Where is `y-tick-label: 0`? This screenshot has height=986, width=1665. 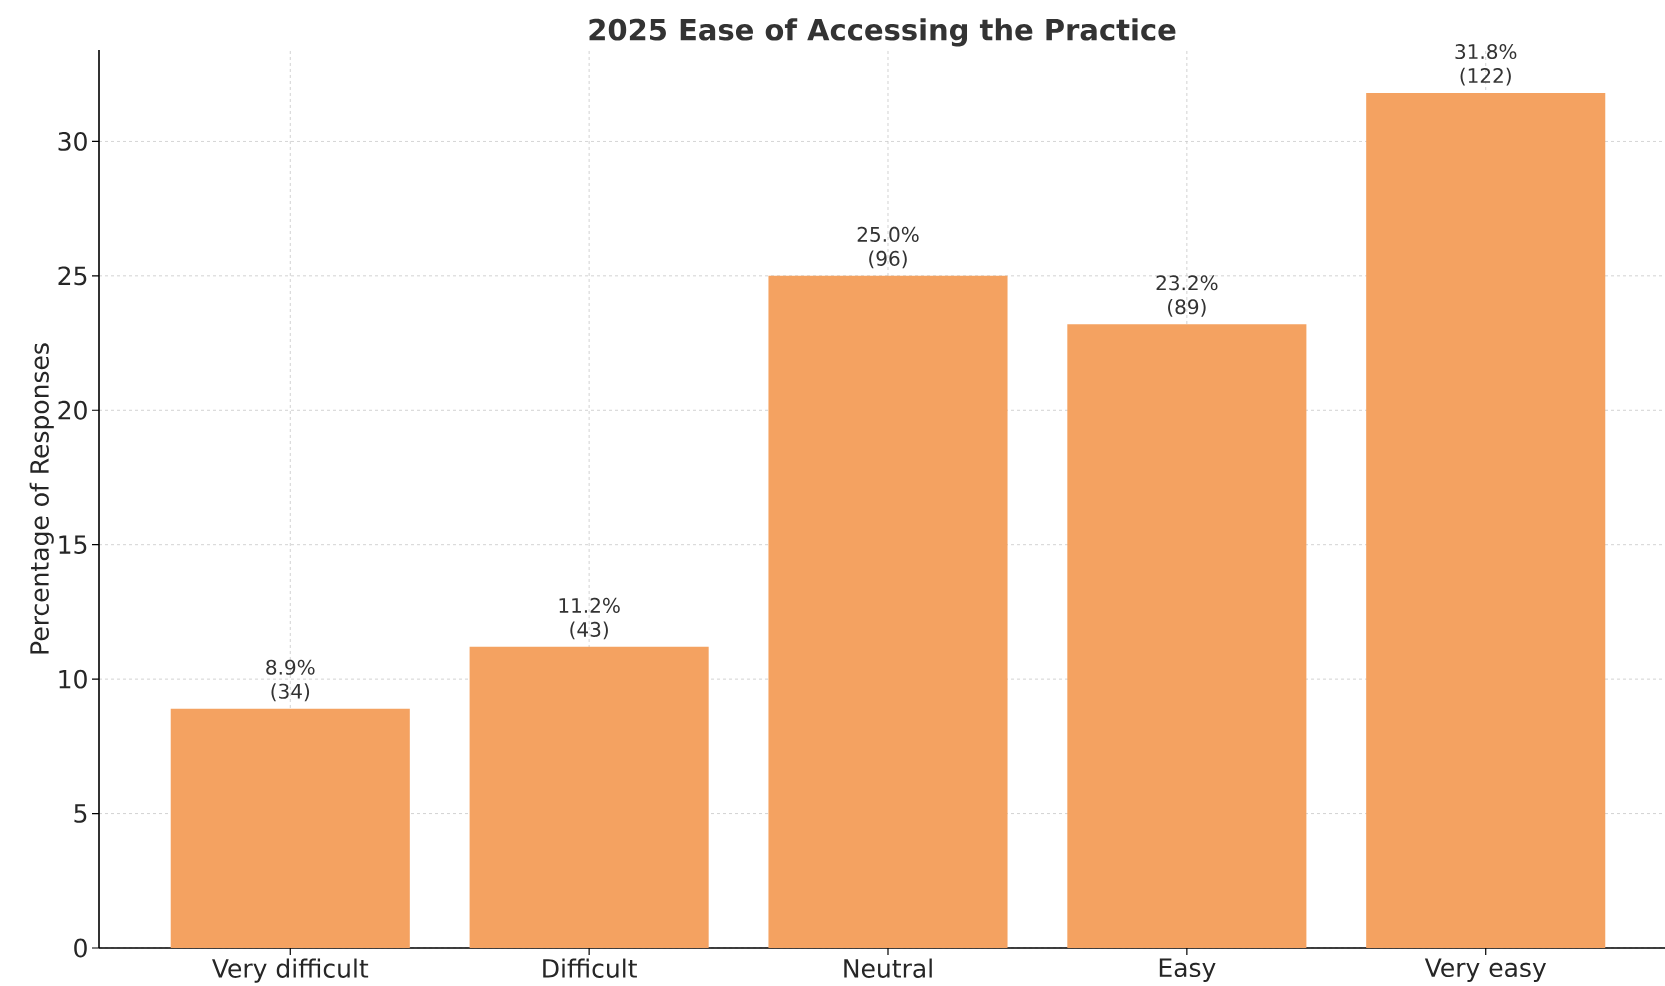
y-tick-label: 0 is located at coordinates (80, 948).